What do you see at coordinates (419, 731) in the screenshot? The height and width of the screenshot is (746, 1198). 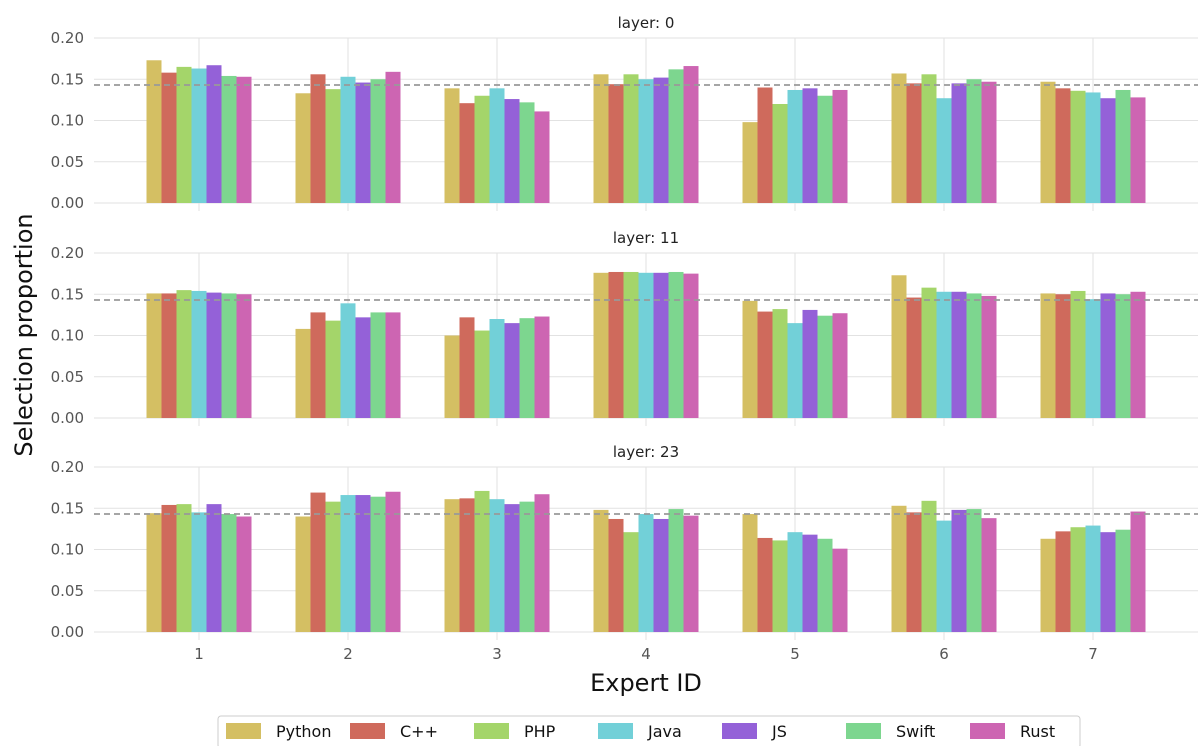 I see `legend-label: C++` at bounding box center [419, 731].